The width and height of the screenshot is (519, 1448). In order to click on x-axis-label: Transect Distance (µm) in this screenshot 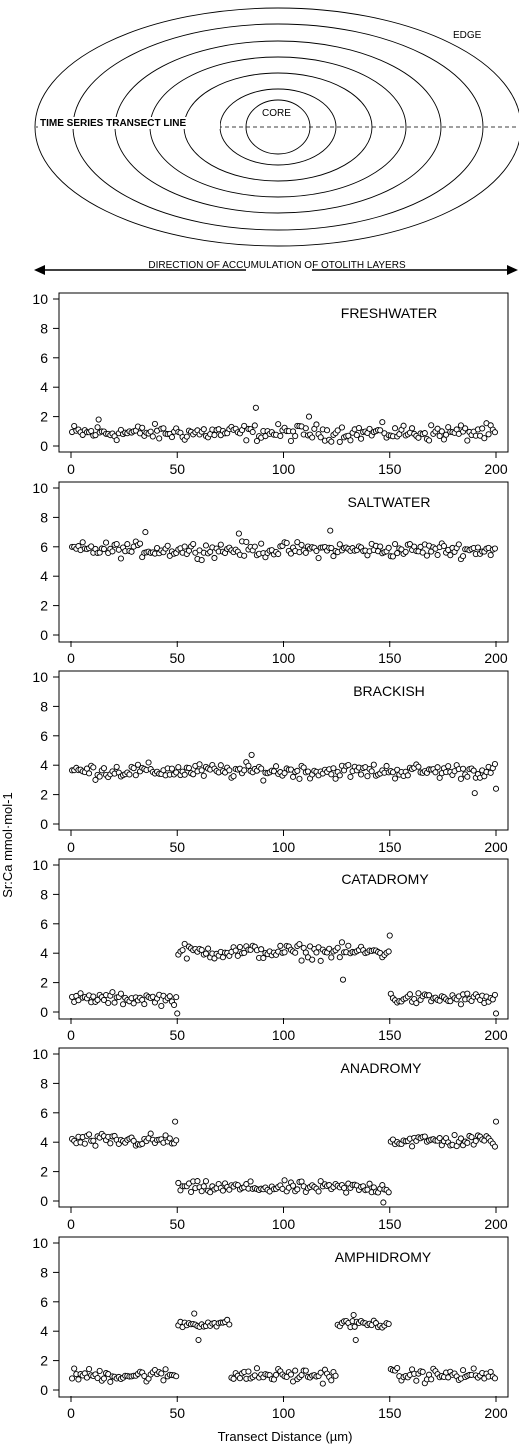, I will do `click(285, 1436)`.